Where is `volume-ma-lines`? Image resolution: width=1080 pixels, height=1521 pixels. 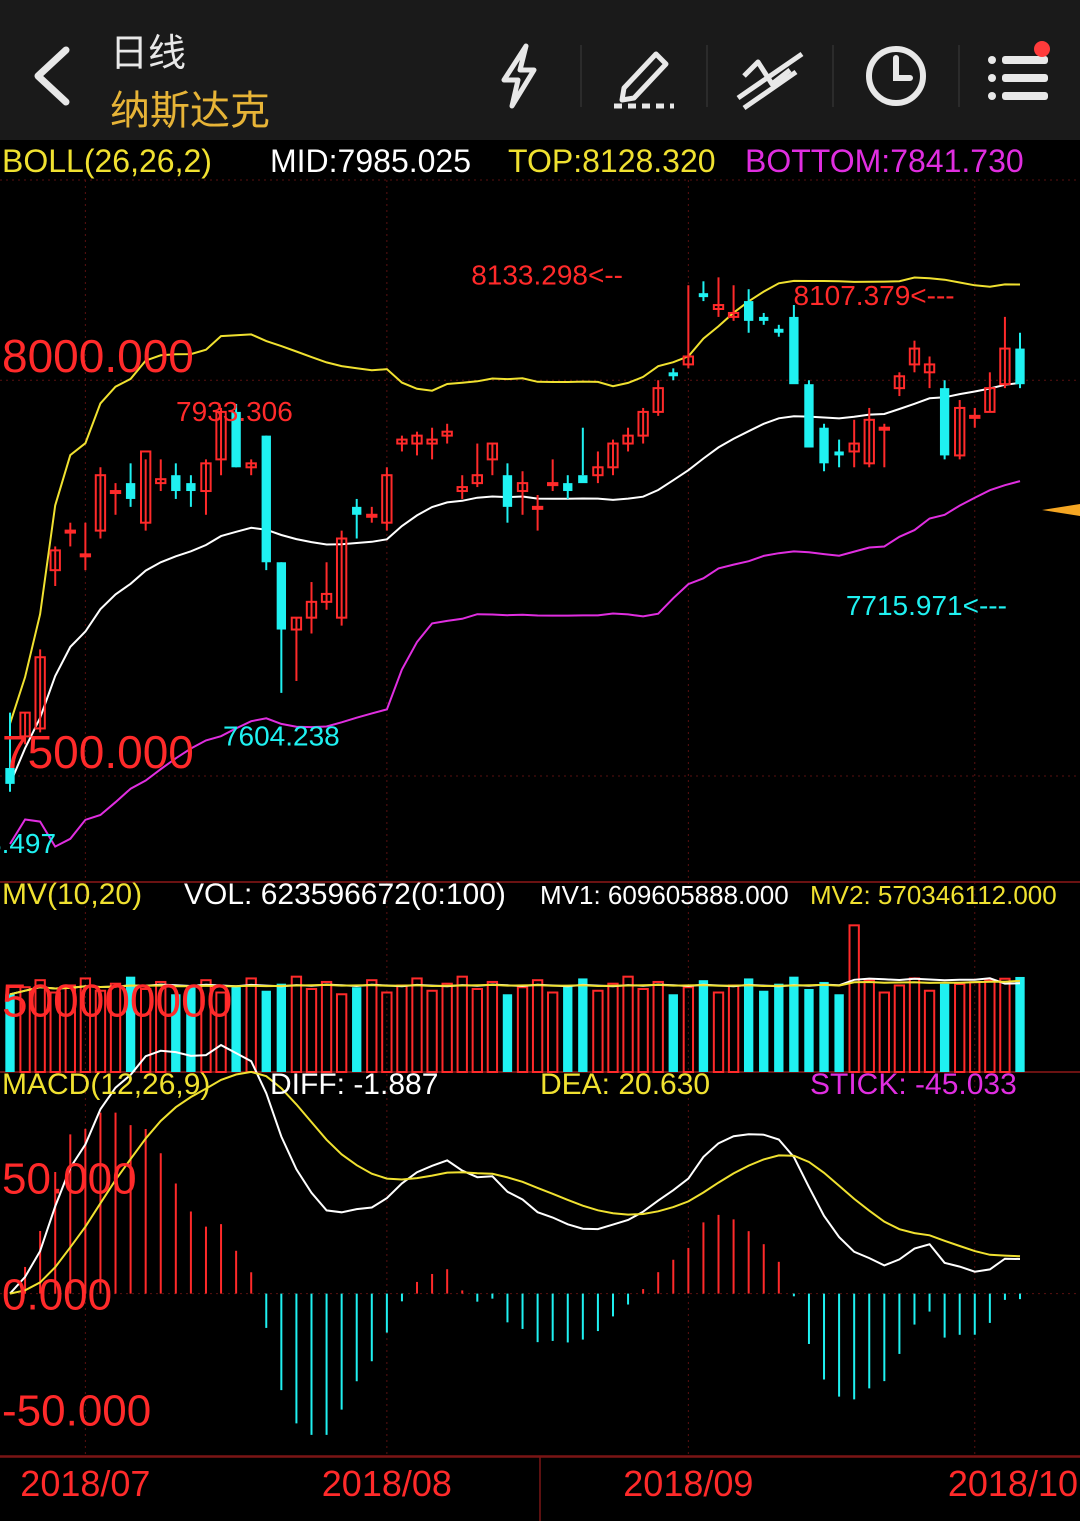
volume-ma-lines is located at coordinates (515, 986).